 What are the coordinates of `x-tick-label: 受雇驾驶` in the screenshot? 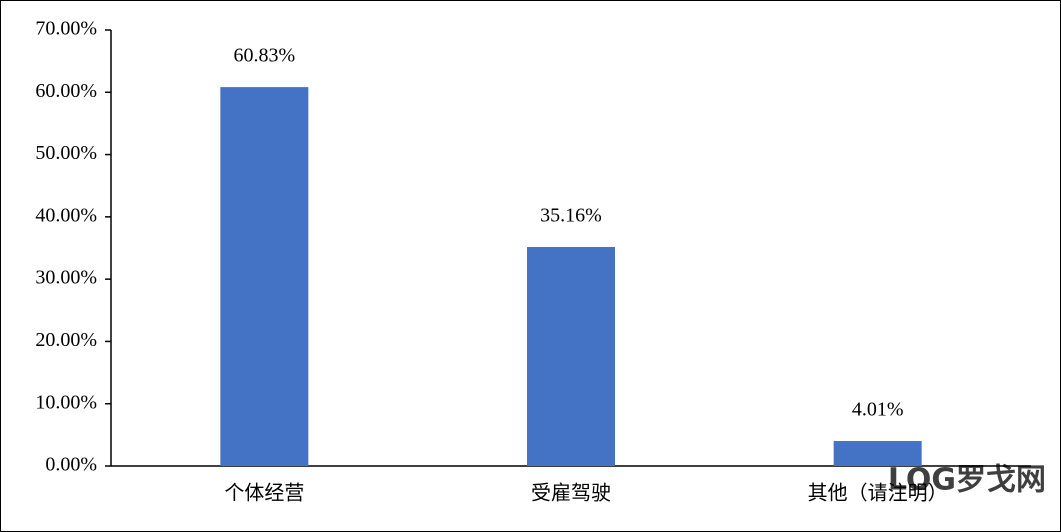 It's located at (571, 493).